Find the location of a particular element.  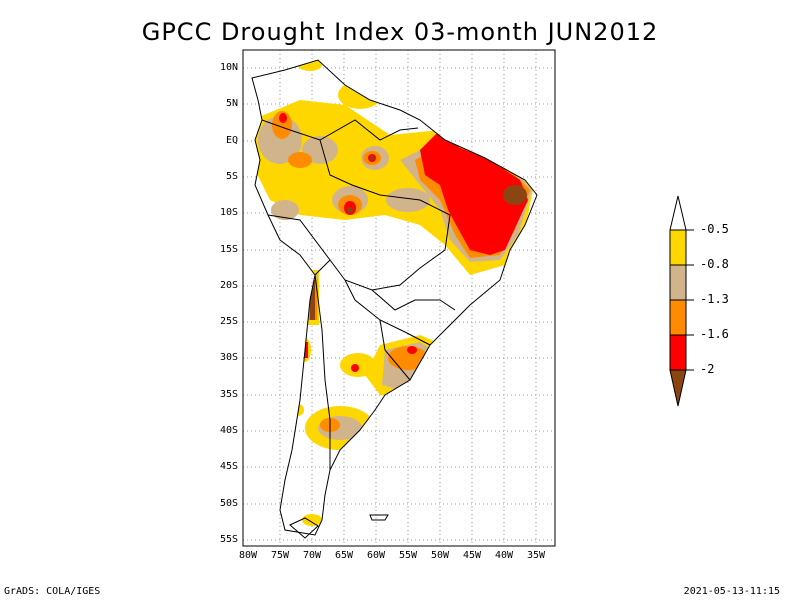

lat-label: 50S is located at coordinates (228, 503).